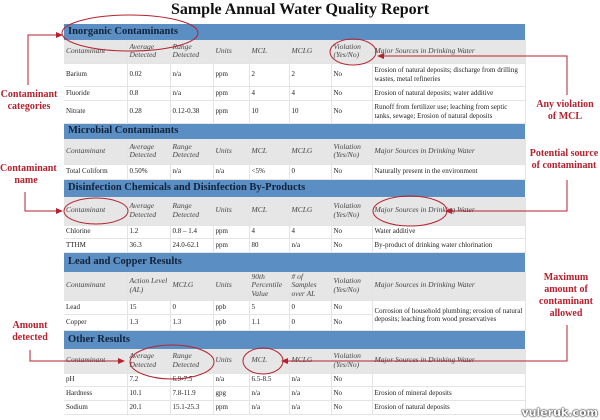  I want to click on table-cell: 7.8-11.9, so click(192, 393).